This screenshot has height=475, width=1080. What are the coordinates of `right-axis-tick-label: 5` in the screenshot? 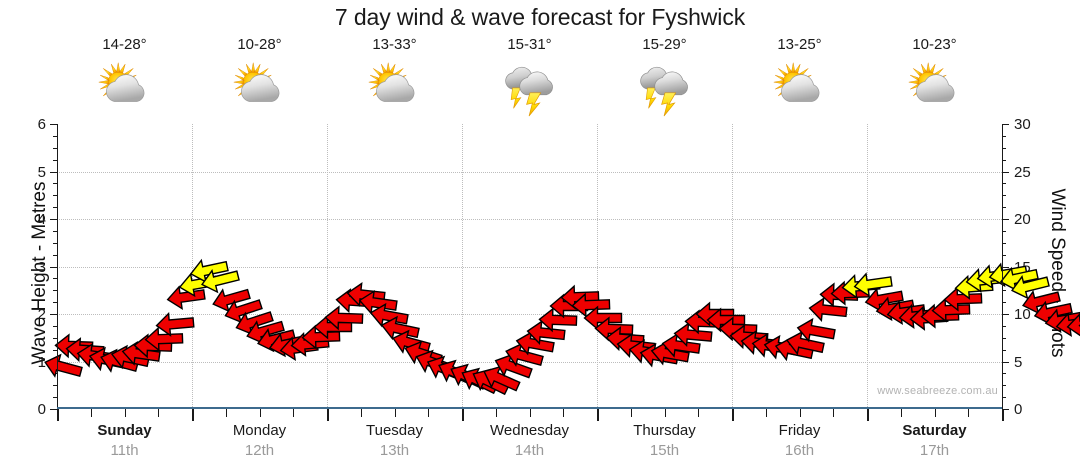 It's located at (1018, 362).